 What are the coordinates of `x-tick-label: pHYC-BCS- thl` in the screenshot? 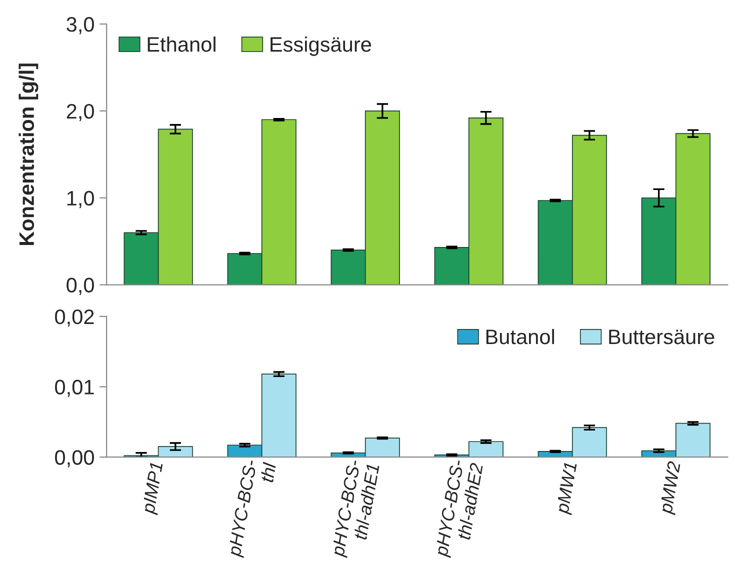 It's located at (251, 508).